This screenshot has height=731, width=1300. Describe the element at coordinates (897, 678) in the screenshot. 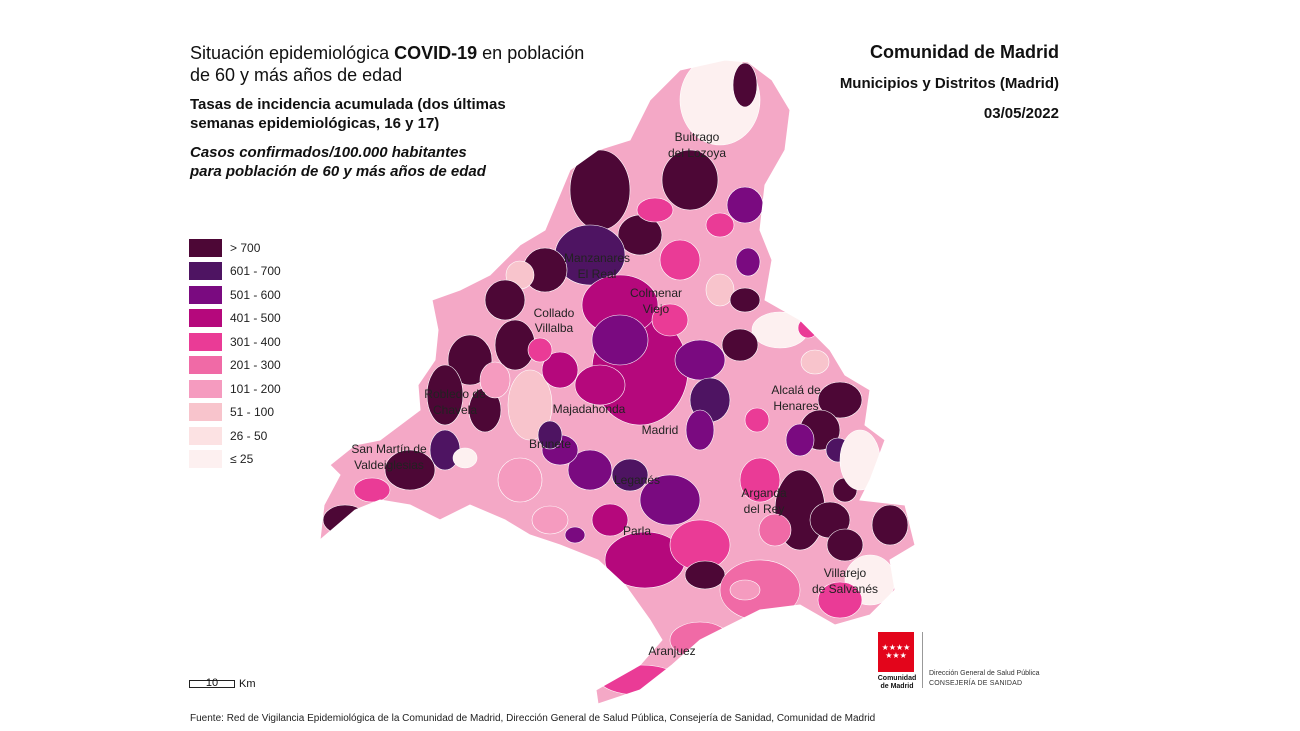

I see `logo-name-line-1: Comunidad` at that location.